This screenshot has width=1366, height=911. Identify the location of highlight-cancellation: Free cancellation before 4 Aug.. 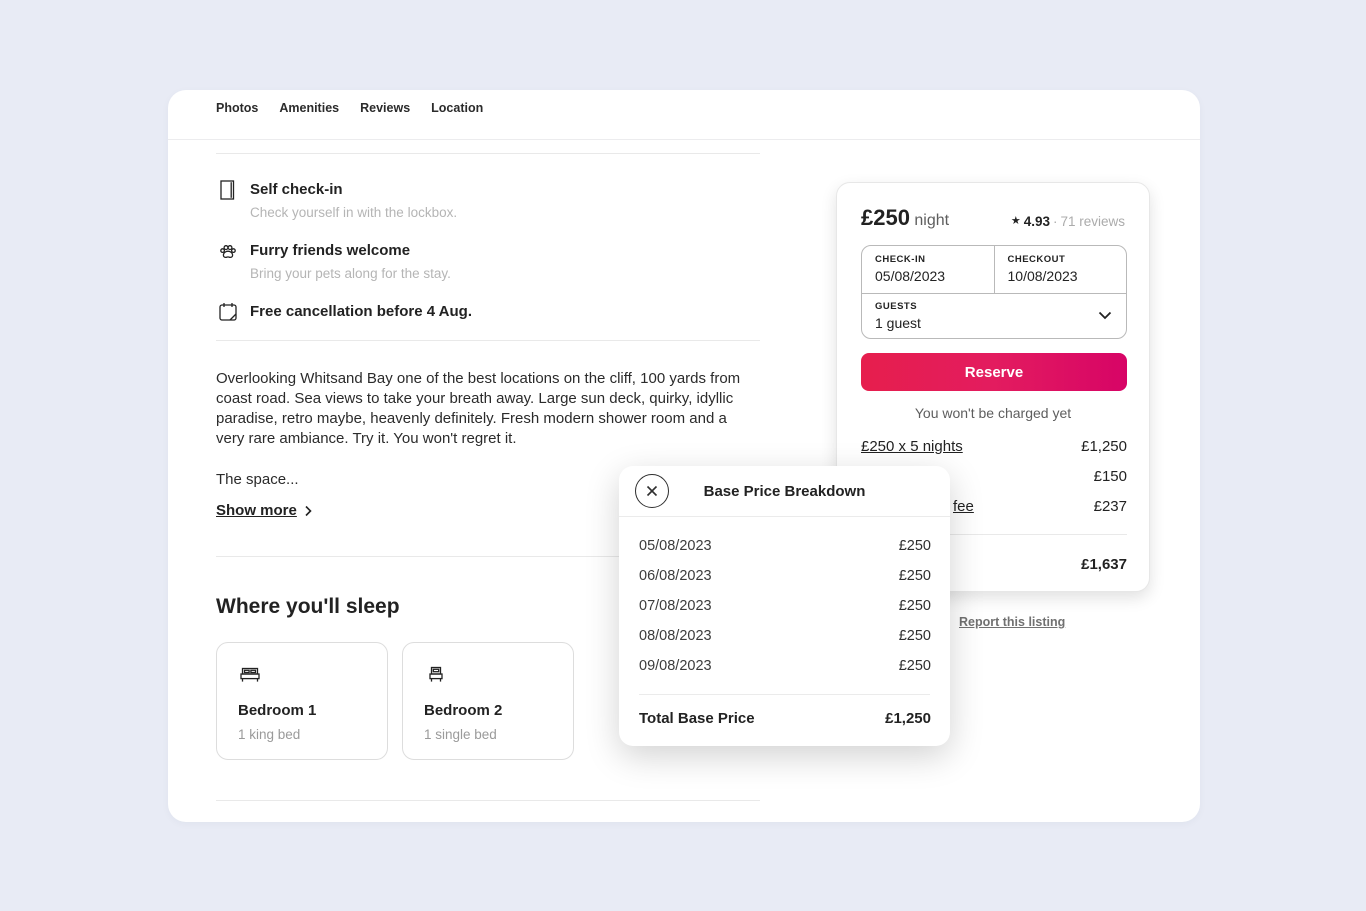
(488, 312).